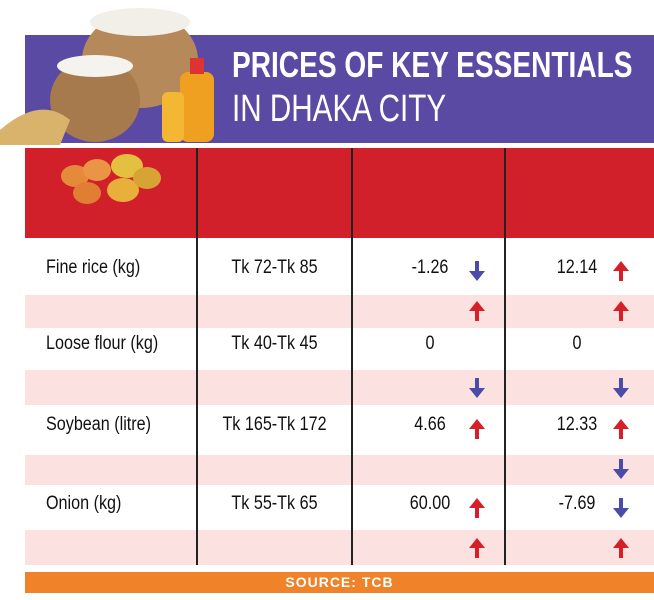  What do you see at coordinates (339, 582) in the screenshot?
I see `source: SOURCE: TCB` at bounding box center [339, 582].